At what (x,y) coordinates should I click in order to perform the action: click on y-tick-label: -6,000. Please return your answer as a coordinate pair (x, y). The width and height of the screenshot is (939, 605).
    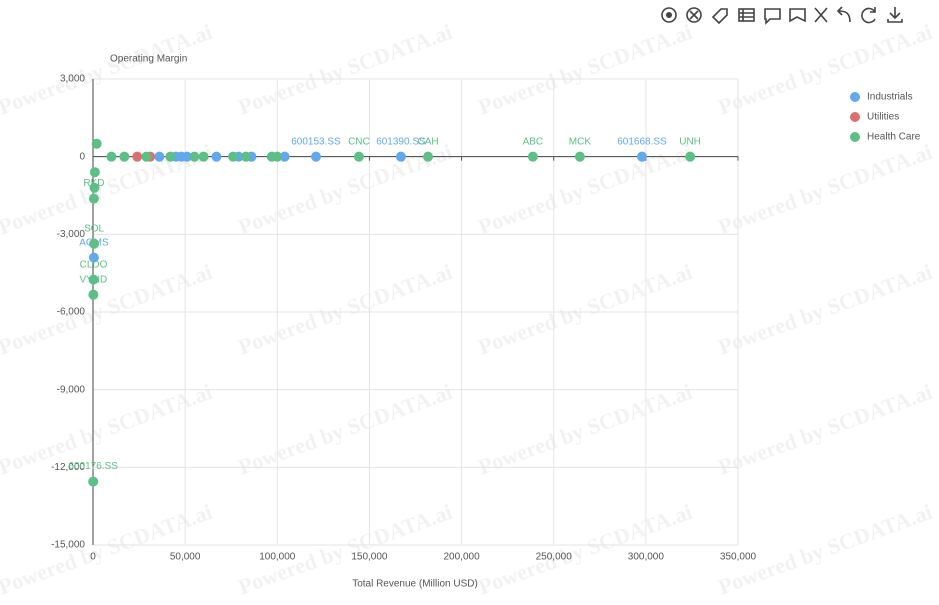
    Looking at the image, I should click on (71, 312).